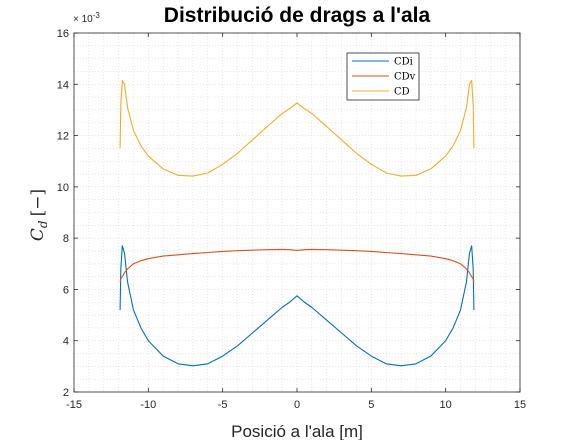 The height and width of the screenshot is (440, 574). I want to click on x-tick-label: 15, so click(520, 405).